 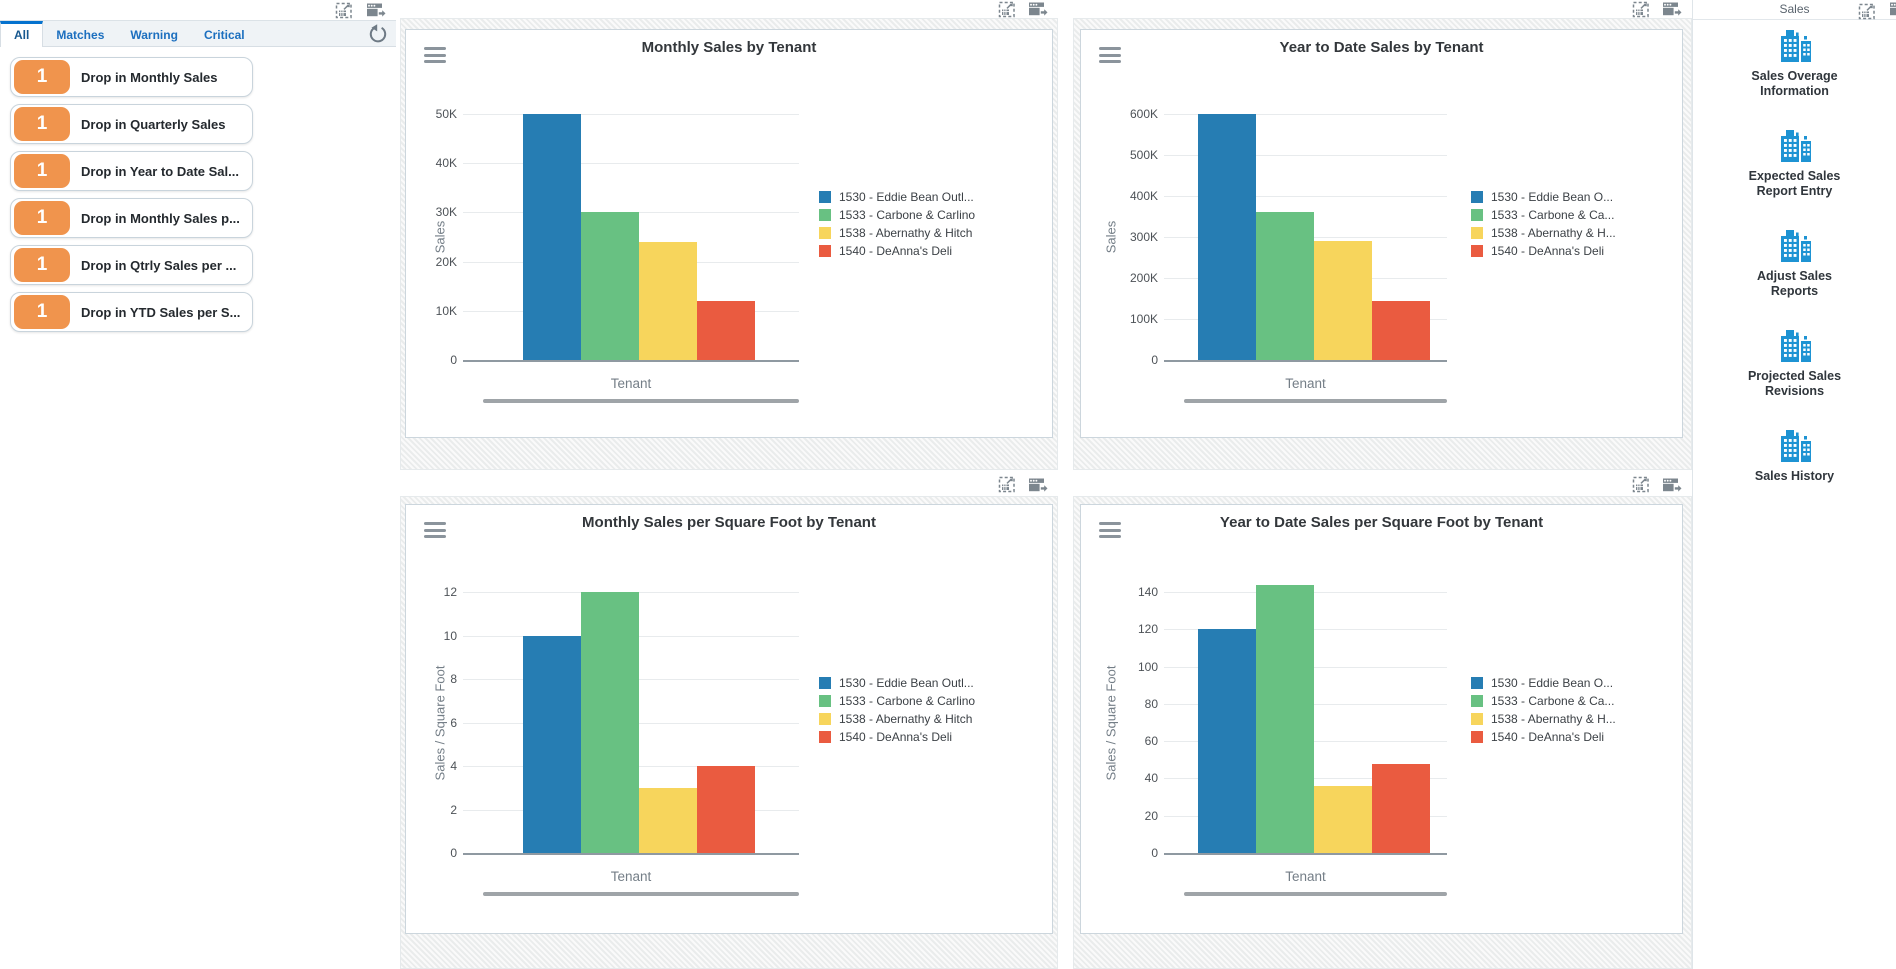 What do you see at coordinates (1794, 456) in the screenshot?
I see `sales-nav-item: Sales History` at bounding box center [1794, 456].